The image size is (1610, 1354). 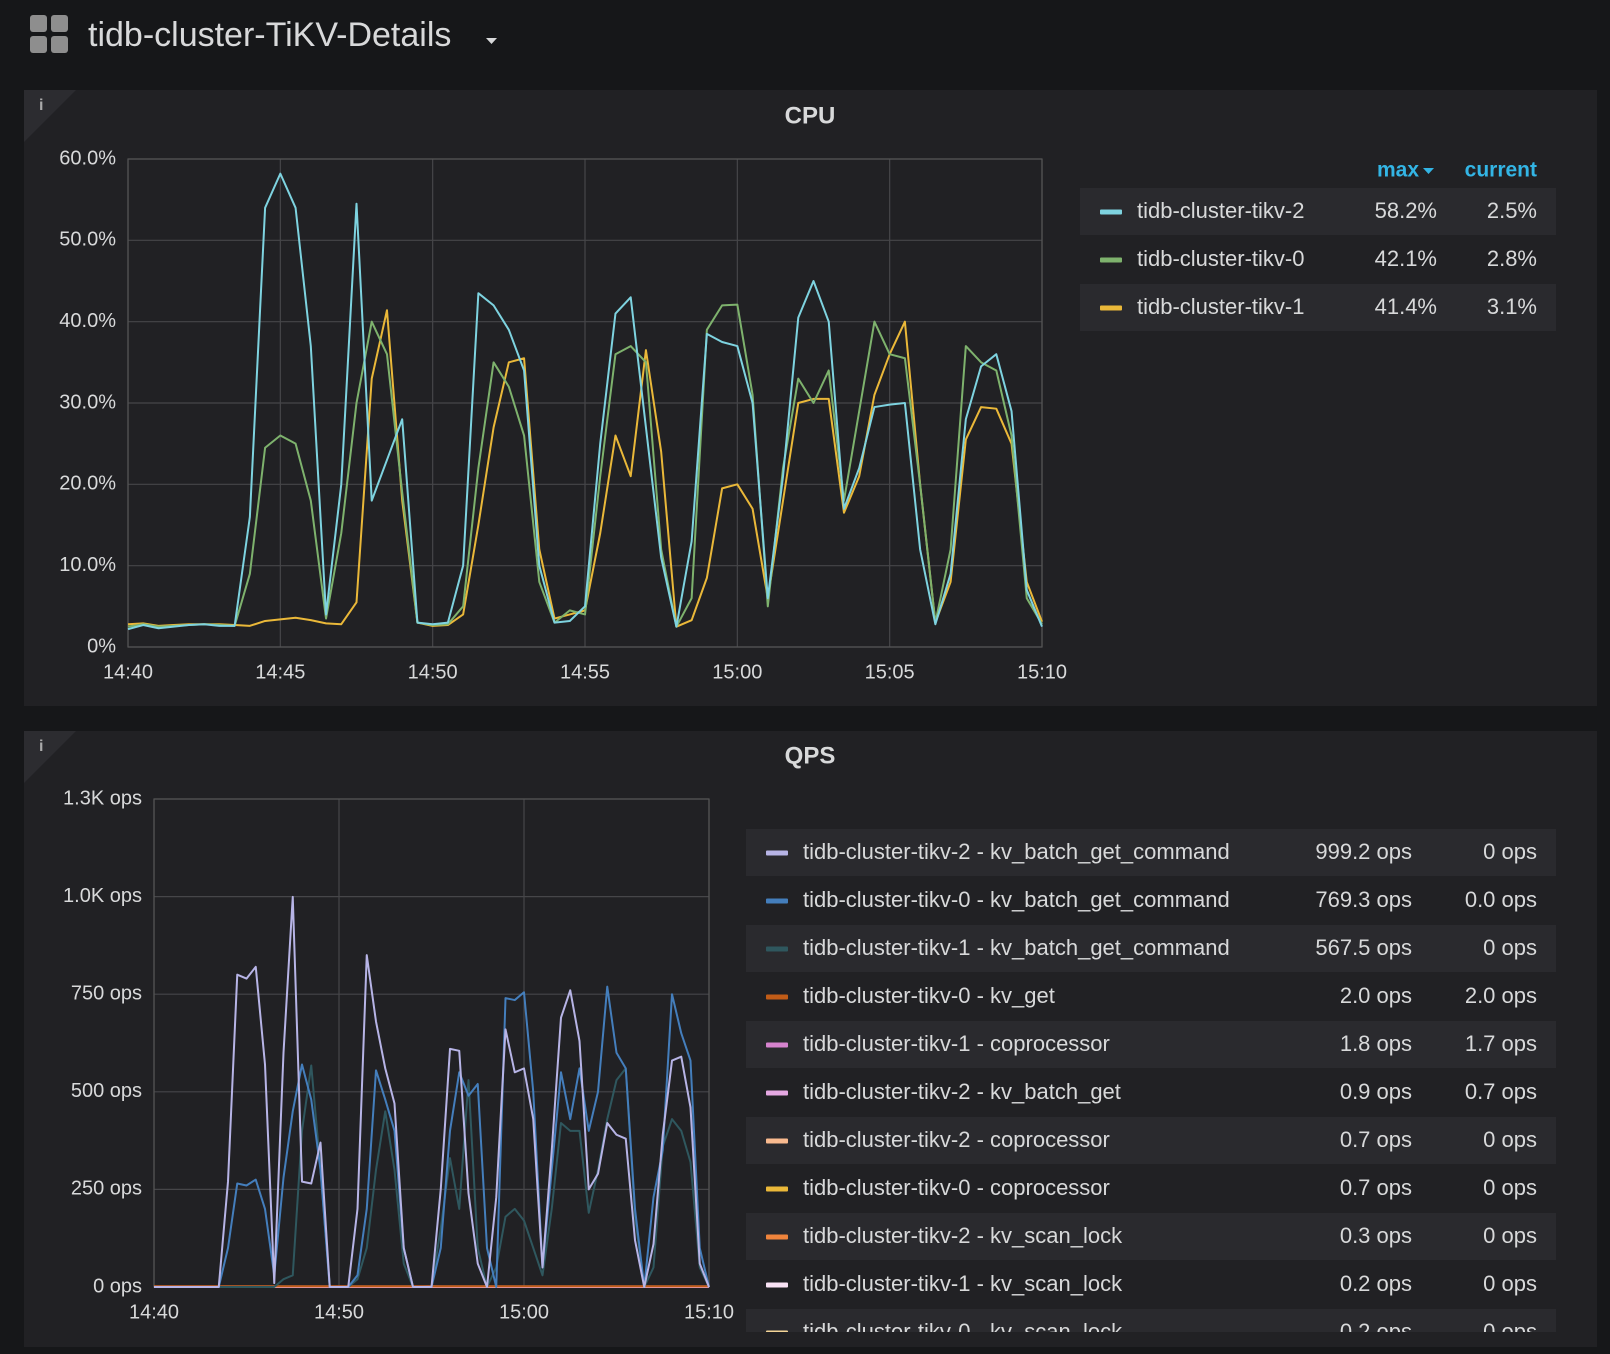 I want to click on legend-label: tidb-cluster-tikv-0 - kv_get, so click(x=929, y=995).